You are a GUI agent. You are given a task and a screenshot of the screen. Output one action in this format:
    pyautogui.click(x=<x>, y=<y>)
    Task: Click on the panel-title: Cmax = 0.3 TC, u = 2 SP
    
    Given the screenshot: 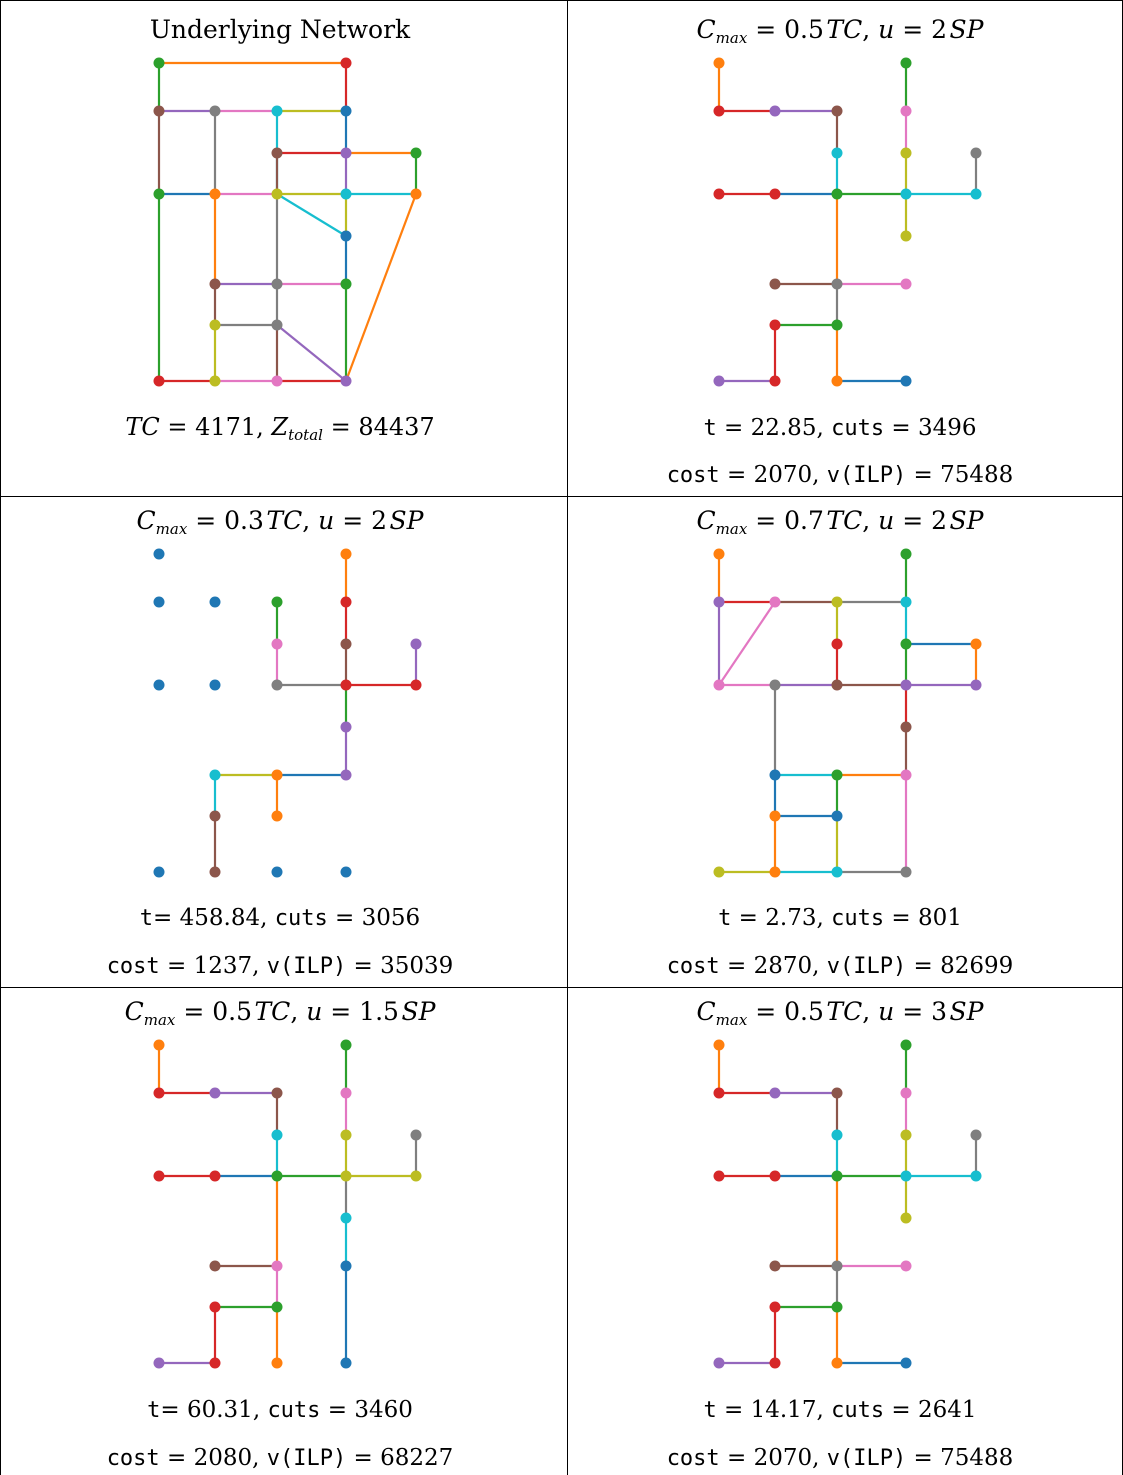 What is the action you would take?
    pyautogui.click(x=280, y=522)
    